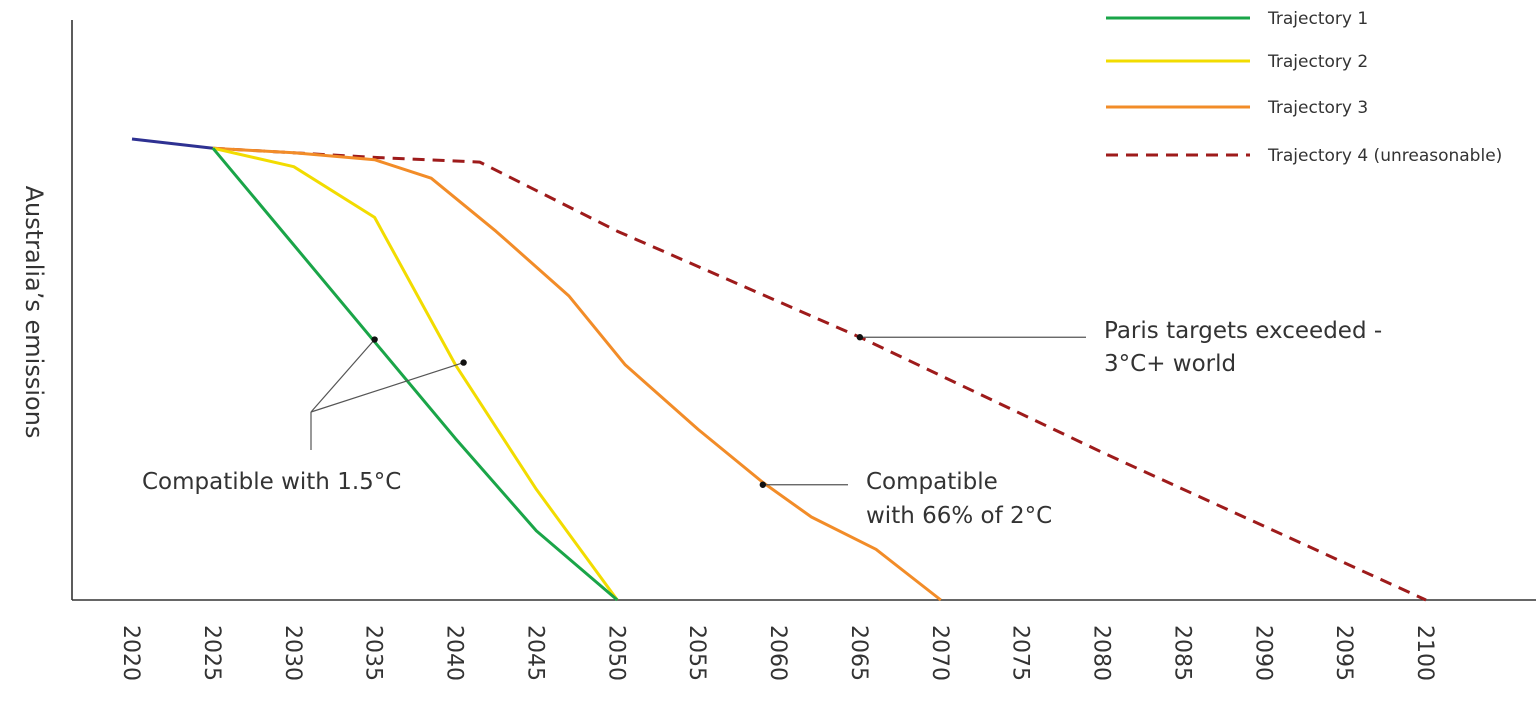  Describe the element at coordinates (932, 482) in the screenshot. I see `annotation-2c-label-line-1: Compatible` at that location.